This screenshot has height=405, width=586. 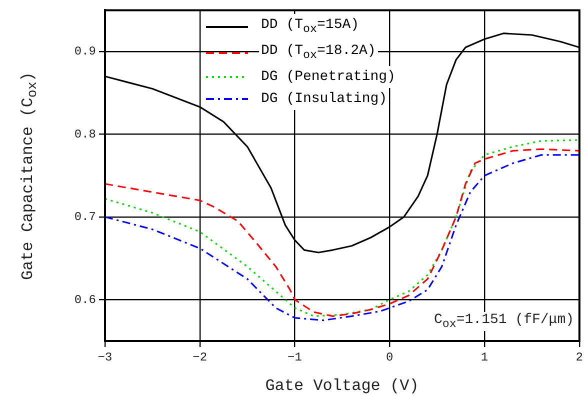 I want to click on legend-label: DG (Insulating), so click(x=324, y=99).